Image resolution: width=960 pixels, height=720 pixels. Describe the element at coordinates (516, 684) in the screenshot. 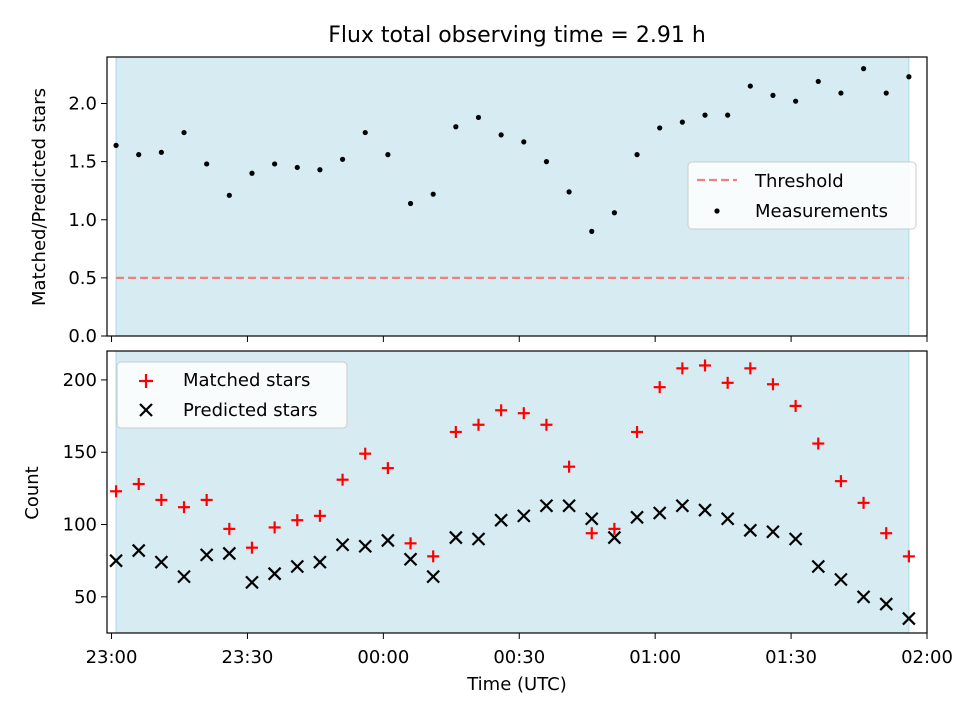

I see `x-axis-label: Time (UTC)` at that location.